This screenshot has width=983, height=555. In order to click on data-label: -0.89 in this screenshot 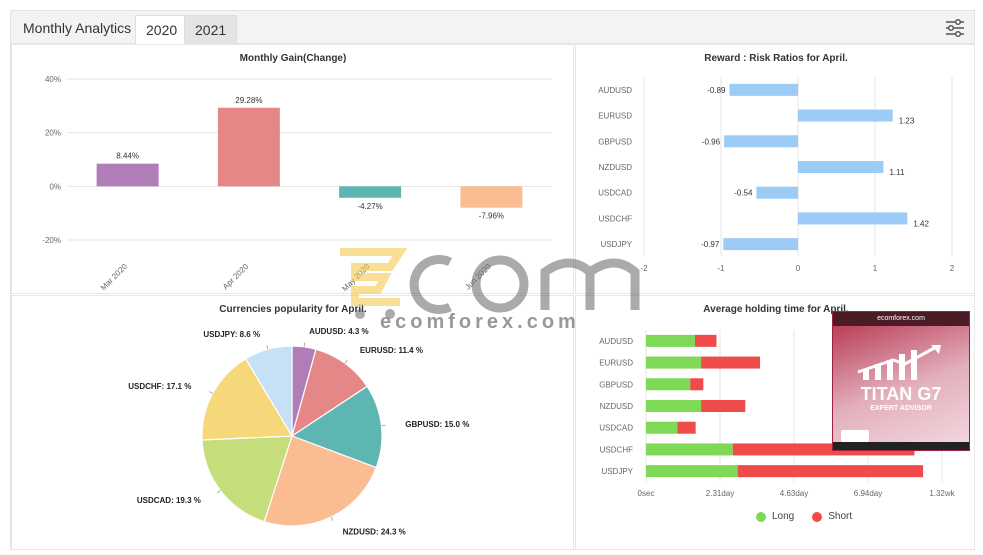, I will do `click(716, 90)`.